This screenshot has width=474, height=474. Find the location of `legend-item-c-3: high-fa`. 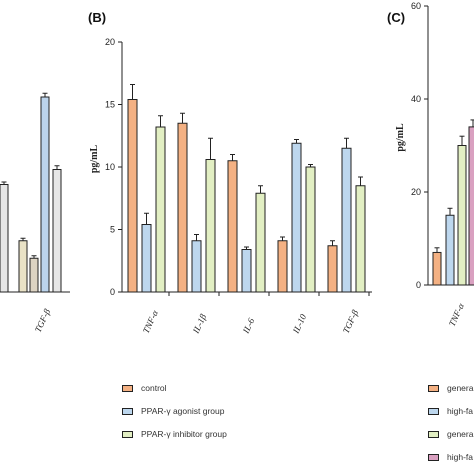

legend-item-c-3: high-fa is located at coordinates (450, 457).